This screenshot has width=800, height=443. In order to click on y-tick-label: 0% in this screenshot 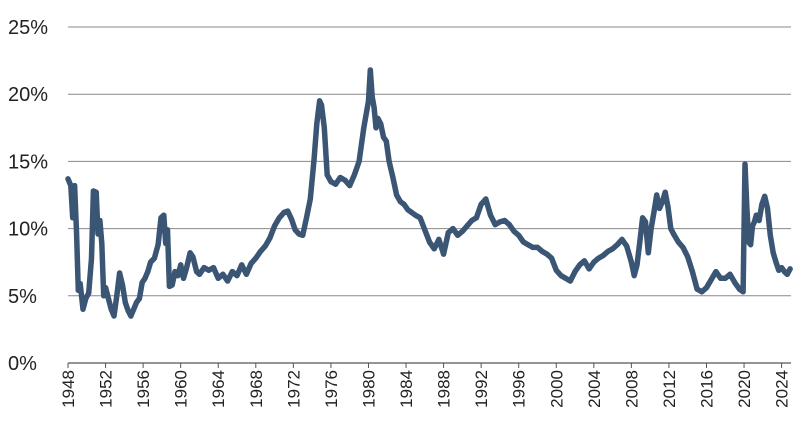, I will do `click(22, 364)`.